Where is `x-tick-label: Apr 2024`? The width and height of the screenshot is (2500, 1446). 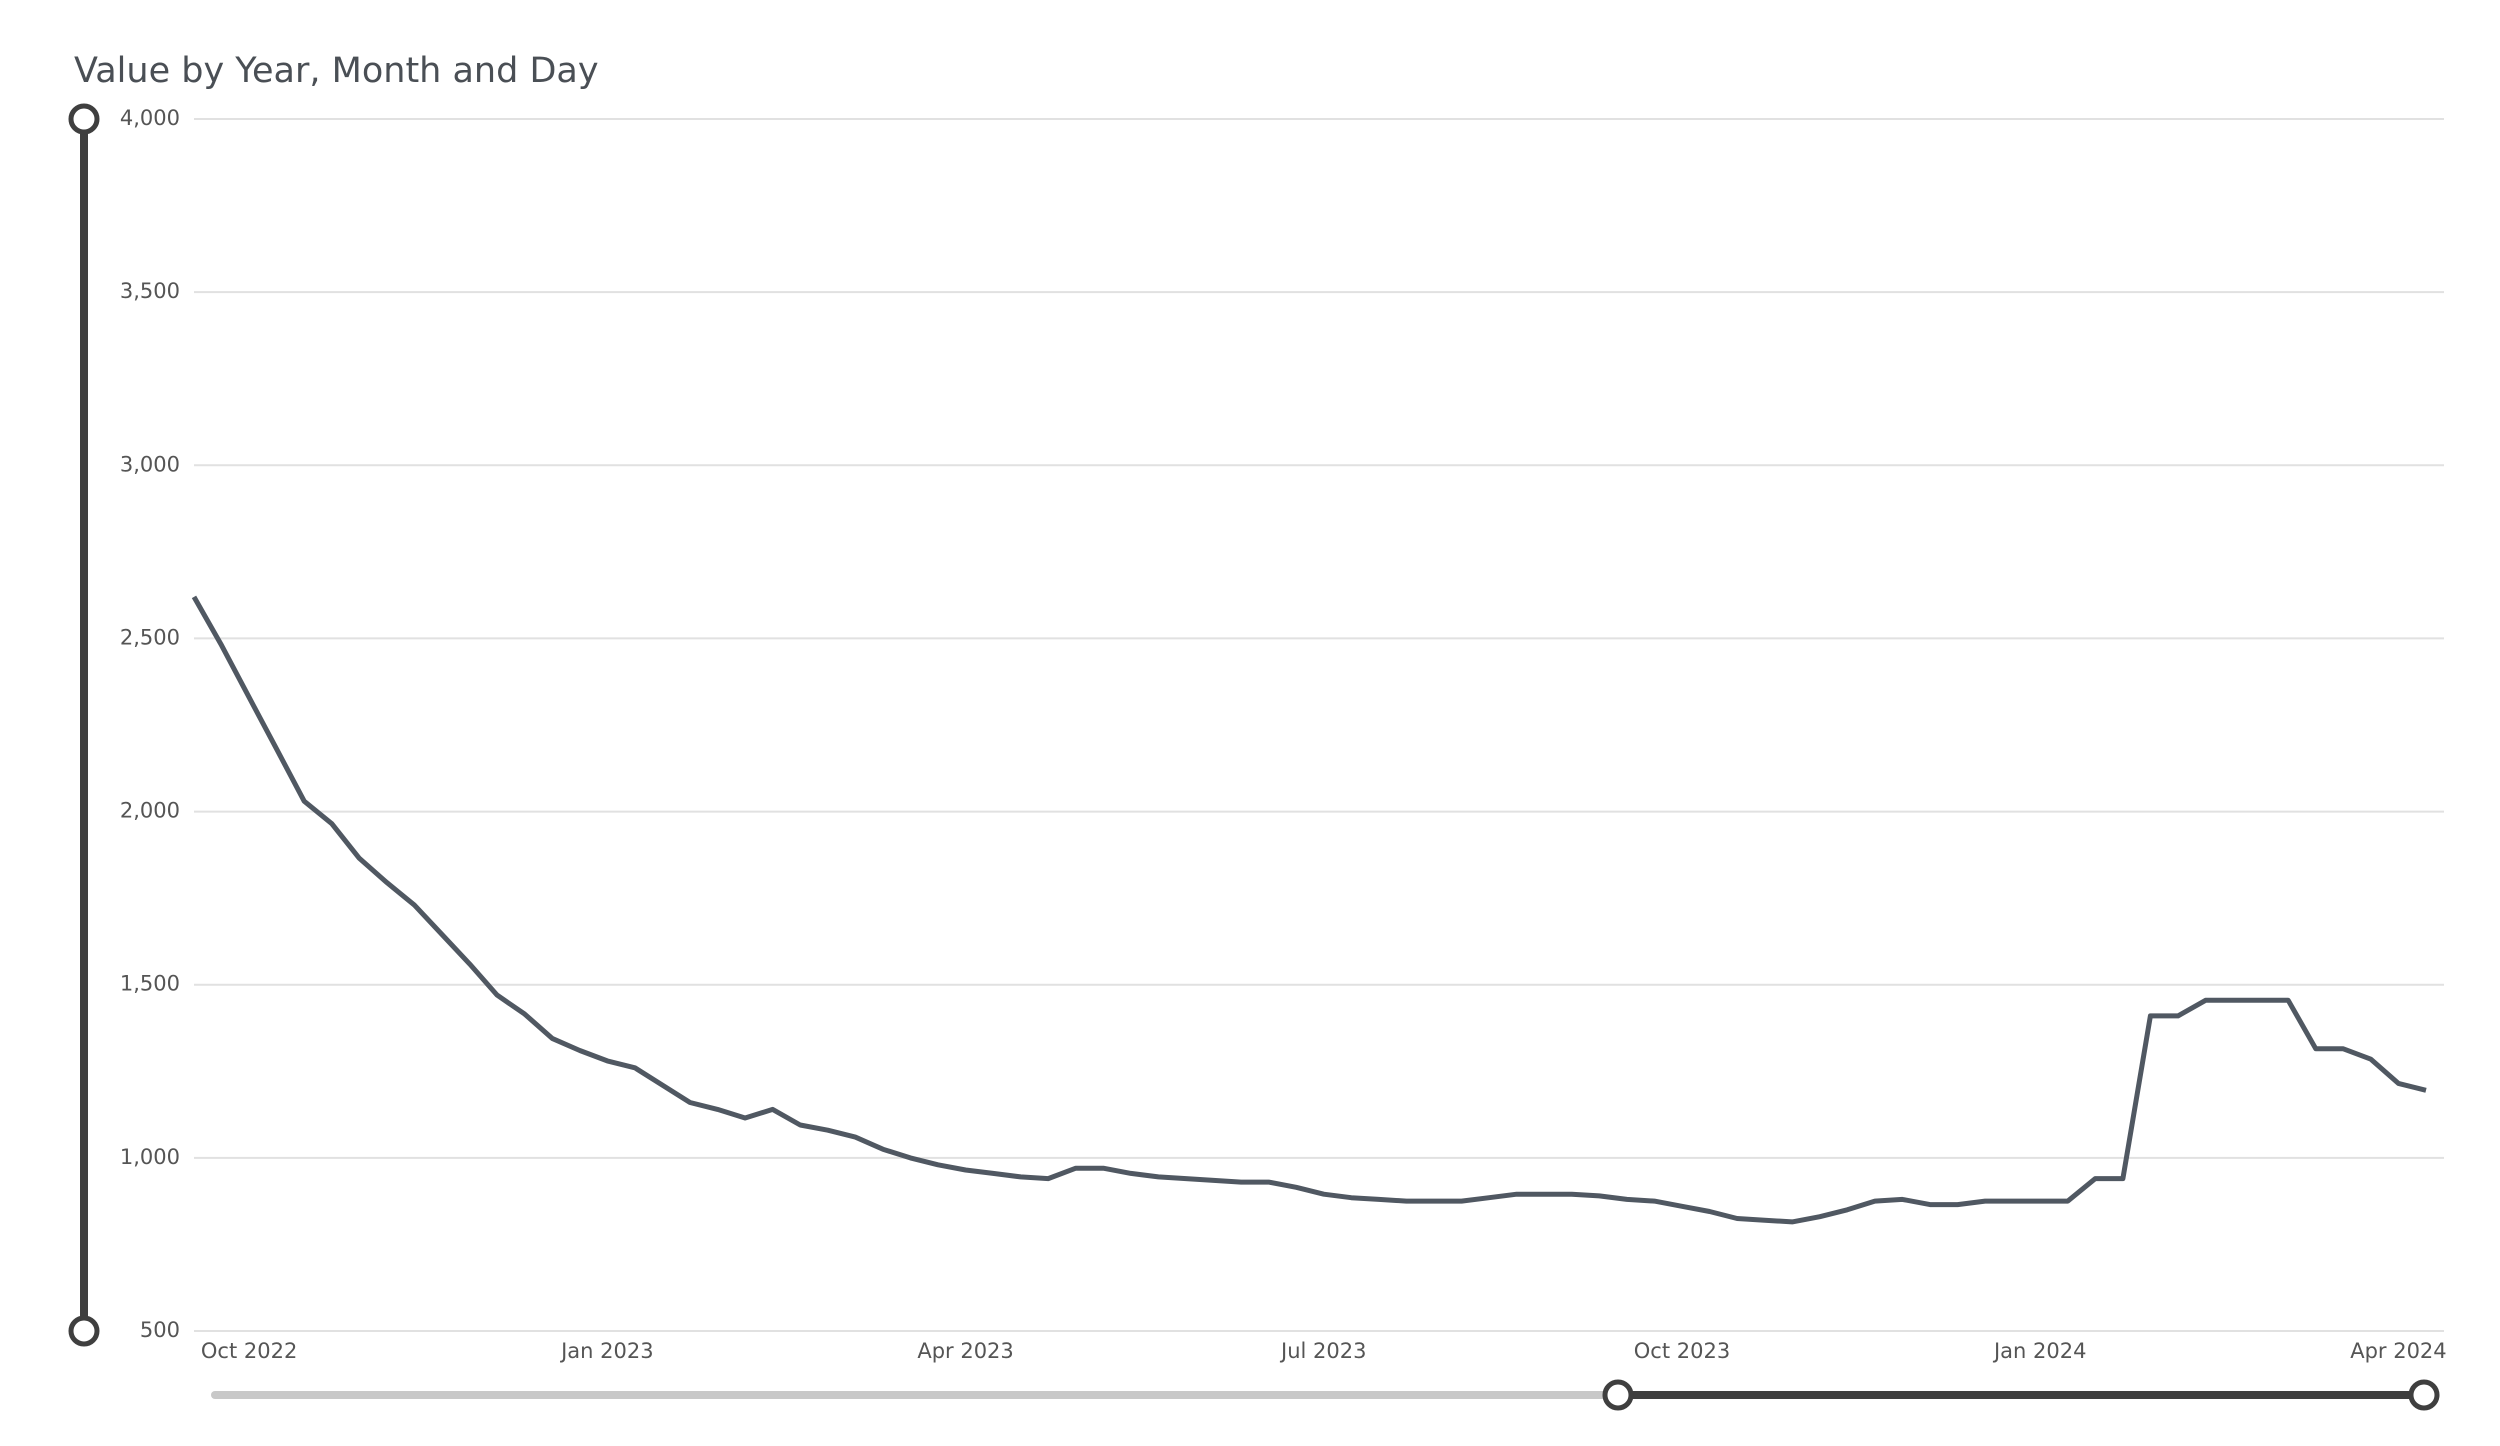 x-tick-label: Apr 2024 is located at coordinates (2398, 1351).